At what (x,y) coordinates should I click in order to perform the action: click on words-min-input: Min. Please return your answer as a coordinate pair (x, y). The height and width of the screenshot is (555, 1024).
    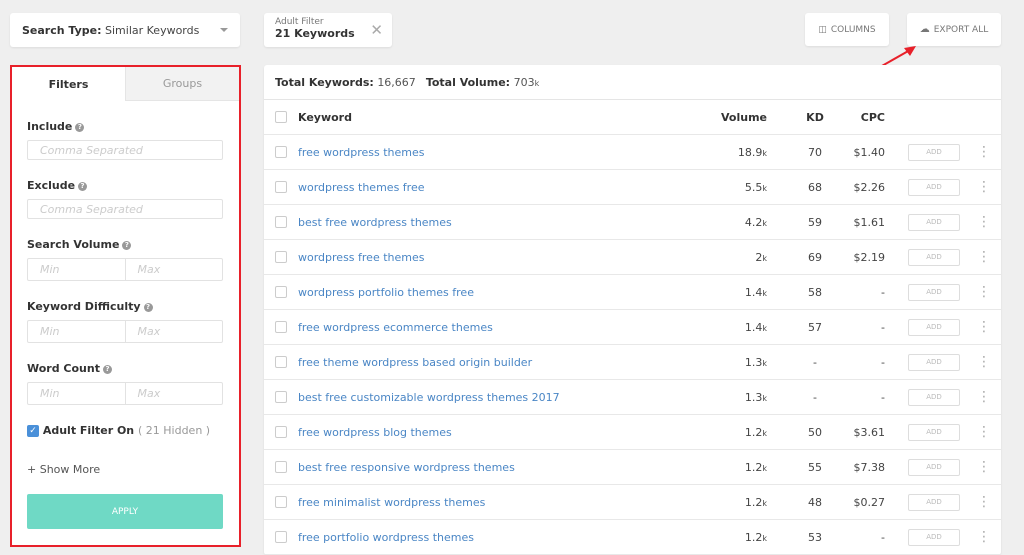
    Looking at the image, I should click on (50, 393).